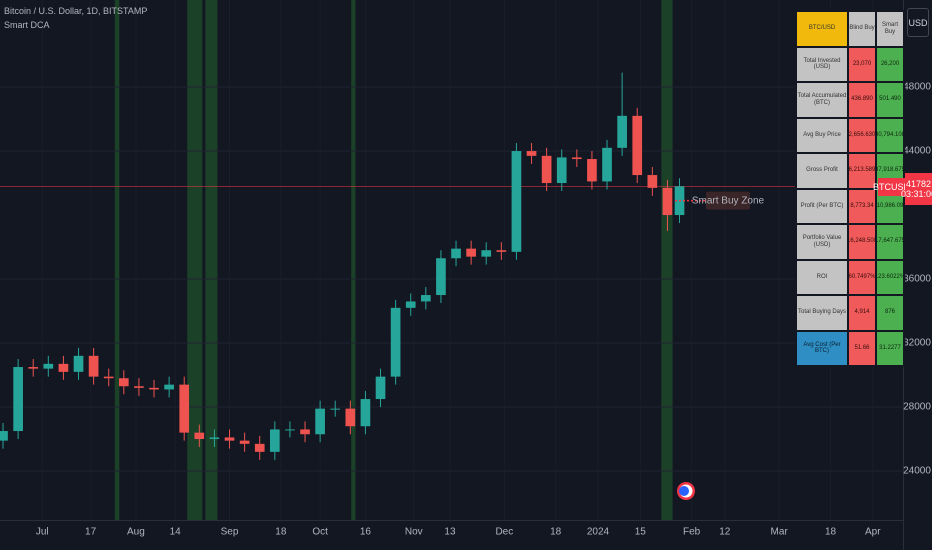  What do you see at coordinates (822, 64) in the screenshot?
I see `row-label: Total Invested (USD)` at bounding box center [822, 64].